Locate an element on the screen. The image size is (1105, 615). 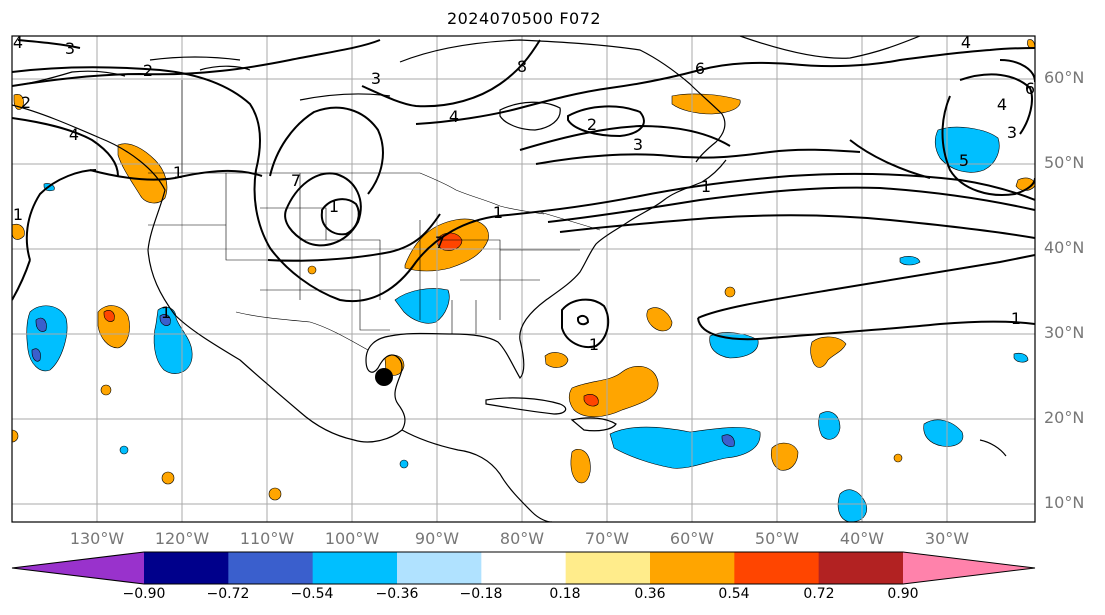
colorbar-tick-label: 0.72 is located at coordinates (819, 594).